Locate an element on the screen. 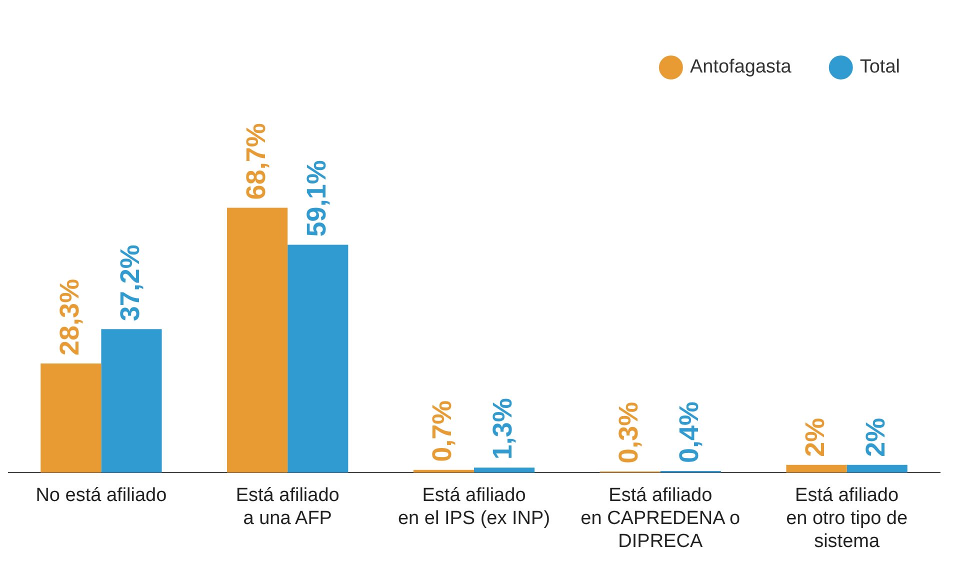 This screenshot has height=573, width=958. x-tick-label: Está afiliado en CAPREDENA o DIPRECA is located at coordinates (660, 518).